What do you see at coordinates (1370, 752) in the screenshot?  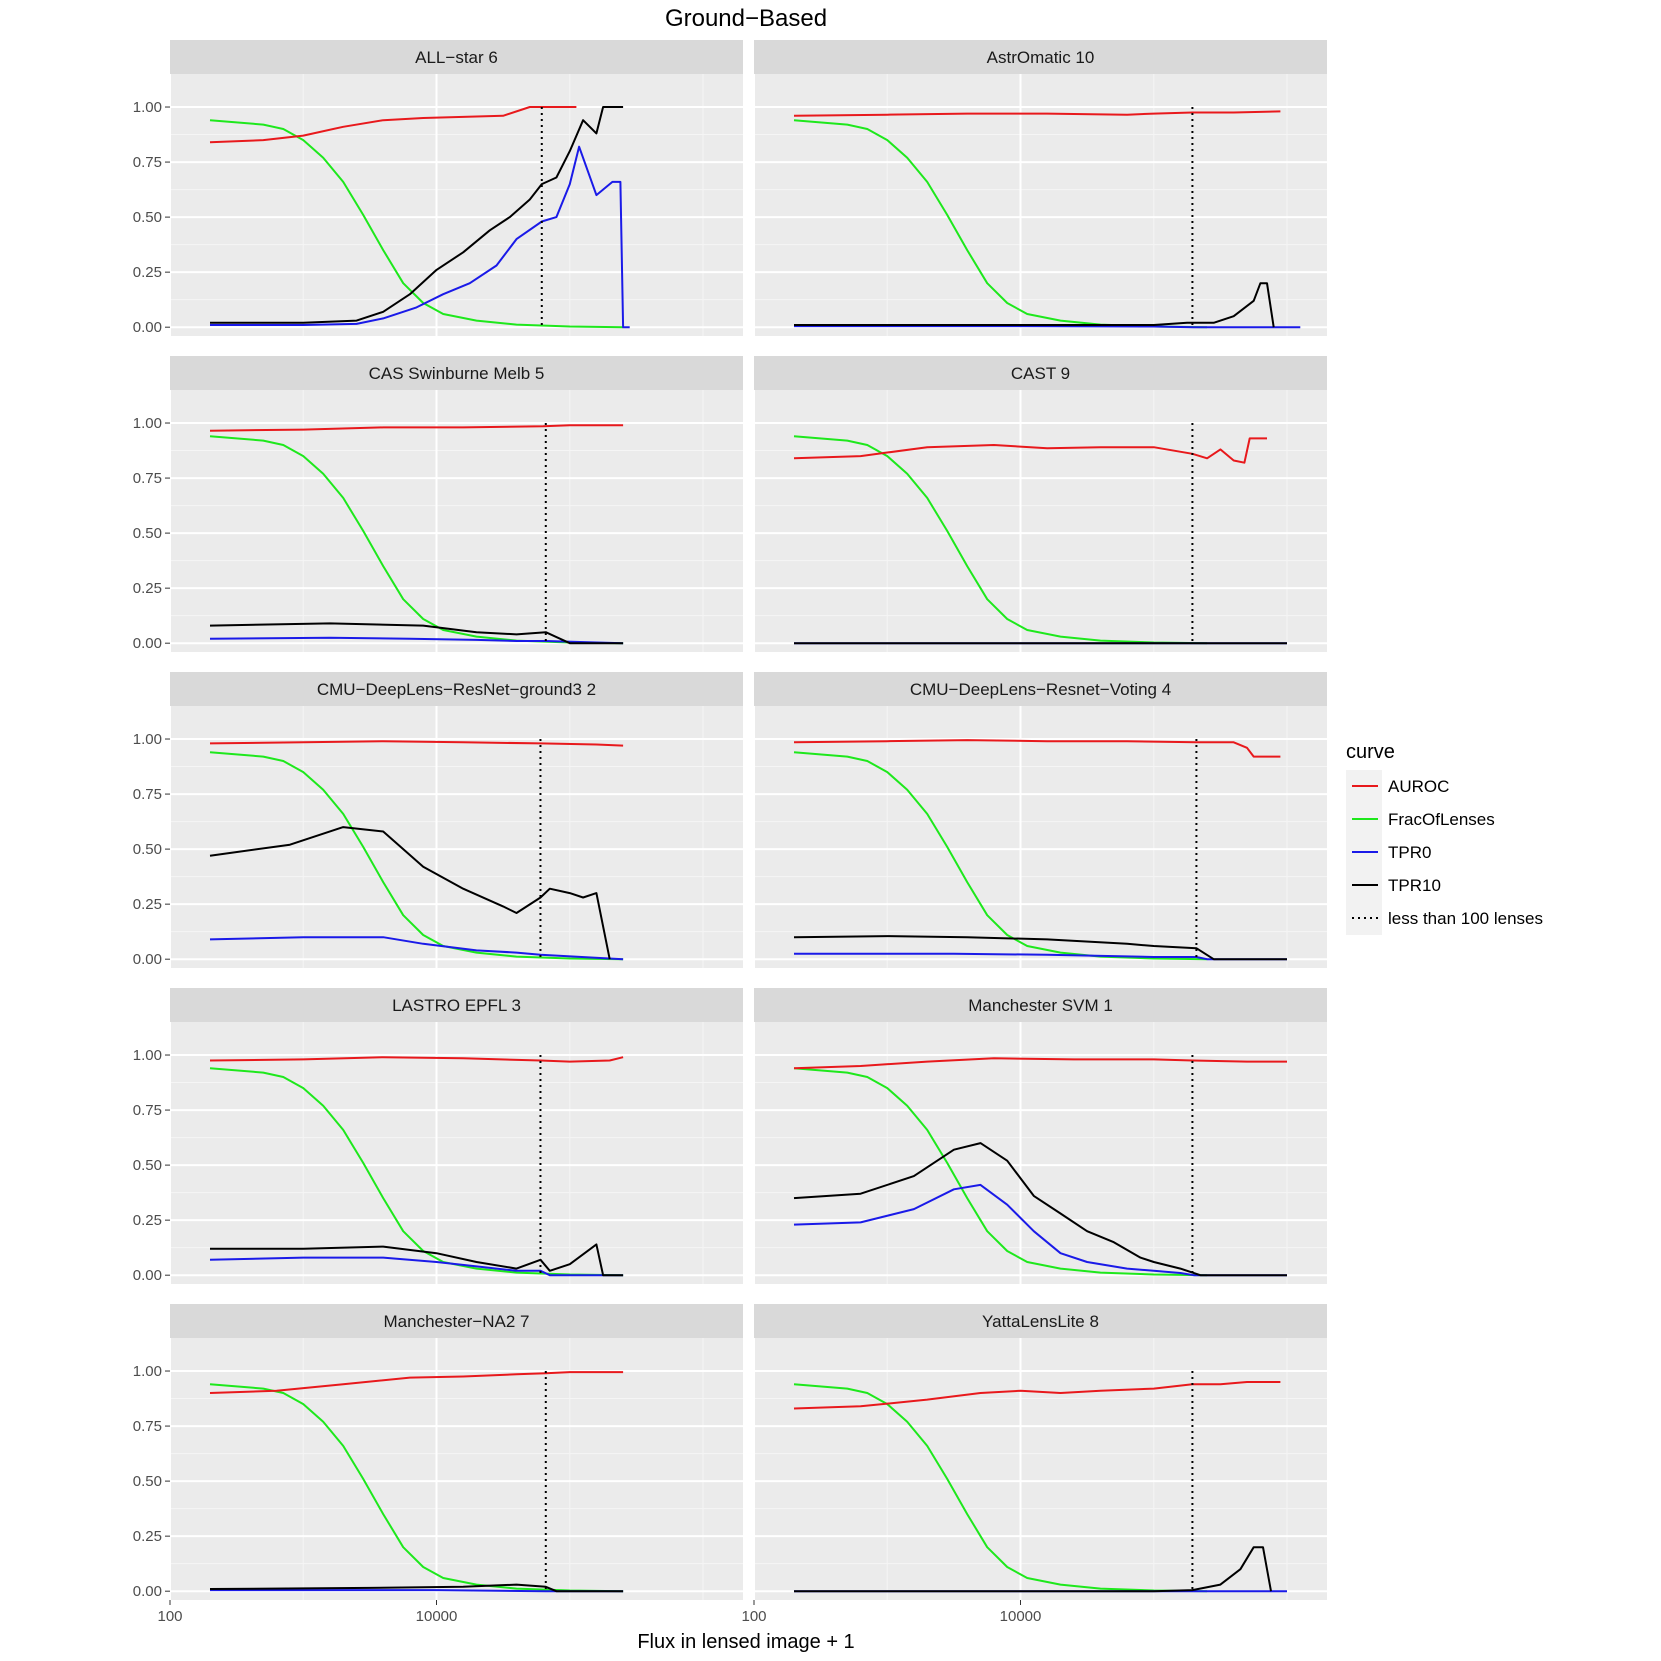 I see `legend-title: curve` at bounding box center [1370, 752].